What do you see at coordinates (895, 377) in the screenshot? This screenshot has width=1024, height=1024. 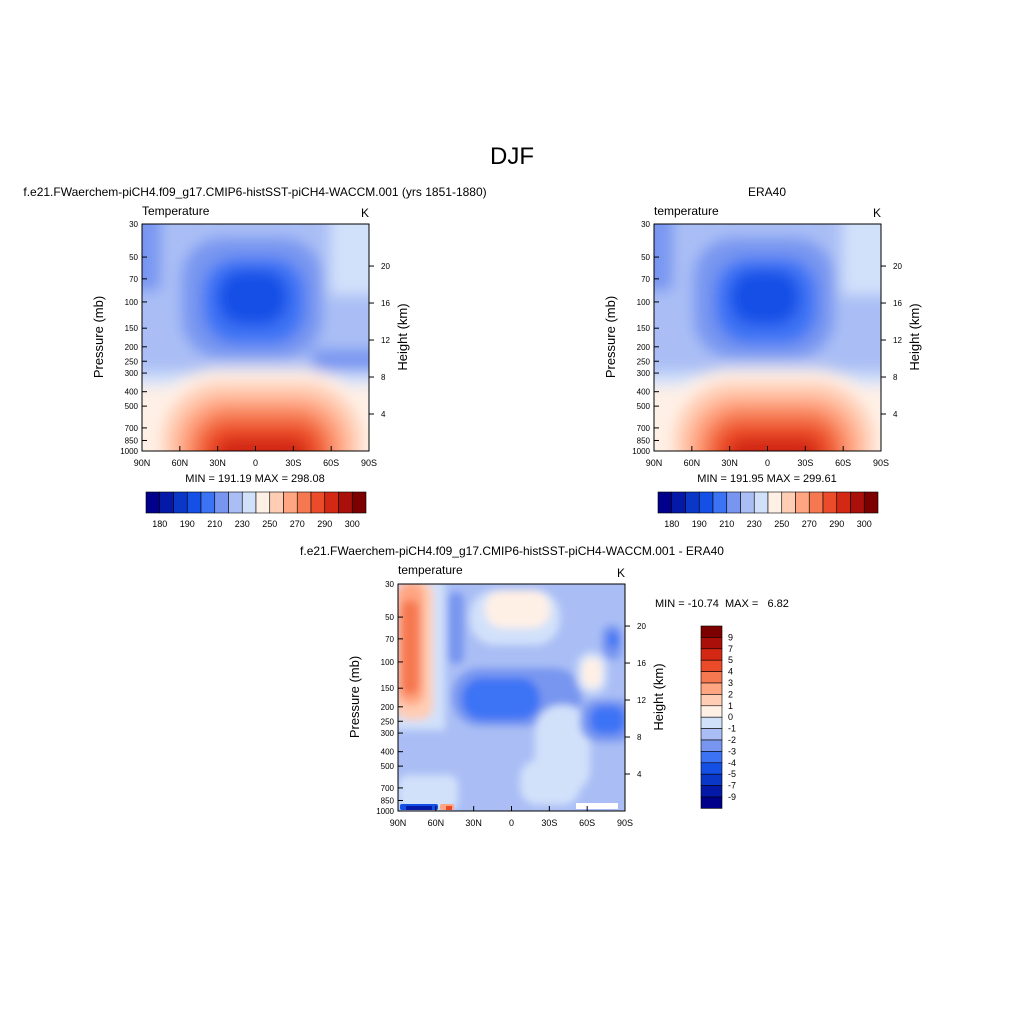 I see `height-tick-label: 8` at bounding box center [895, 377].